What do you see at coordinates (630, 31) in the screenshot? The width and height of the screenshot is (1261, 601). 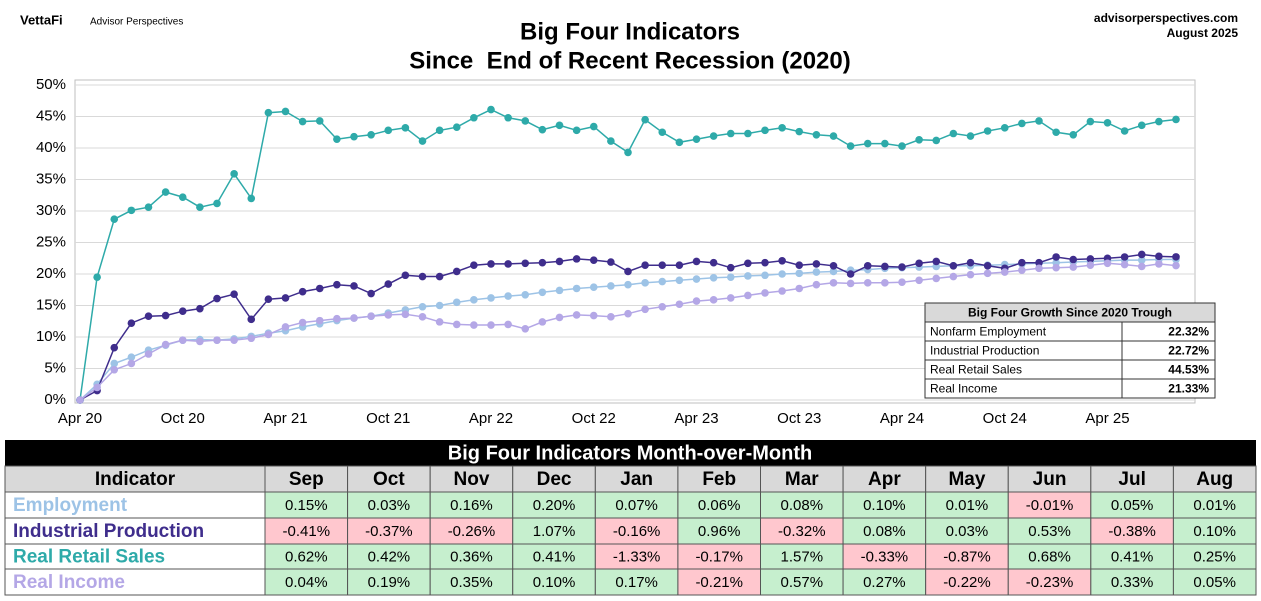 I see `chart-title: Big Four Indicators` at bounding box center [630, 31].